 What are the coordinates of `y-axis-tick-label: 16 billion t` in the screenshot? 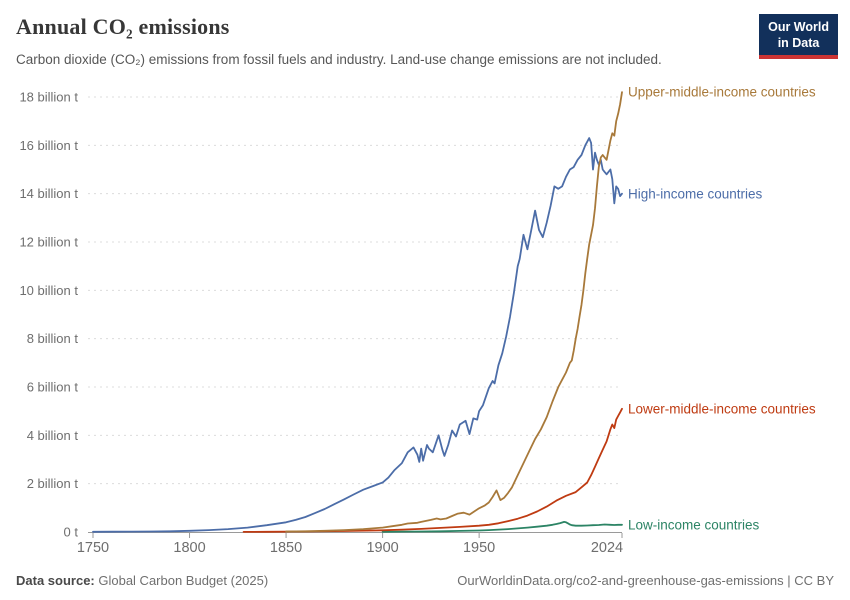 It's located at (48, 145).